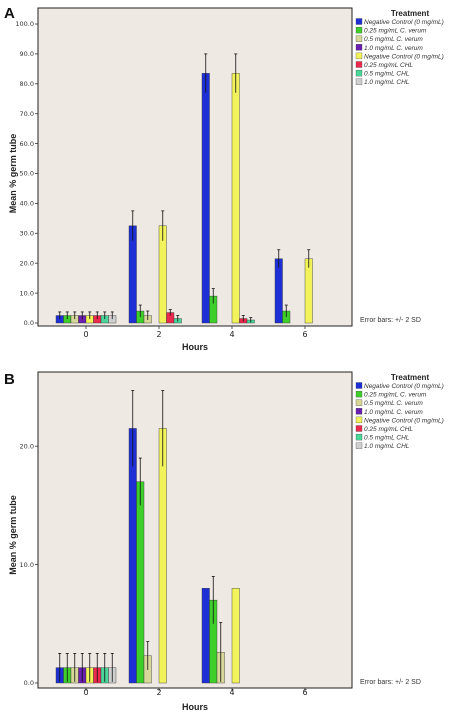 The image size is (474, 714). I want to click on y-tick-label: 70.0, so click(27, 114).